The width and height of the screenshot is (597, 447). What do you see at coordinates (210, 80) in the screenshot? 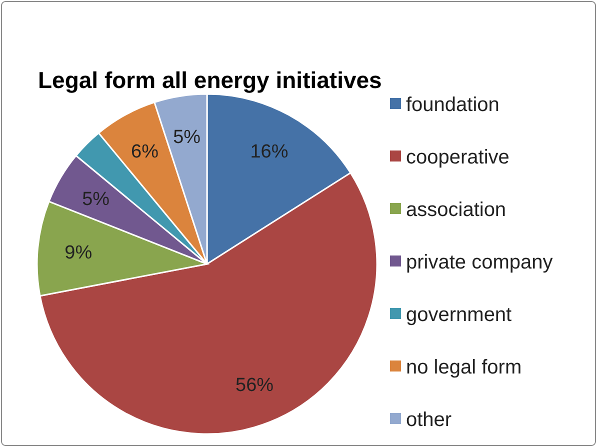
I see `chart-title: Legal form all energy initiatives` at bounding box center [210, 80].